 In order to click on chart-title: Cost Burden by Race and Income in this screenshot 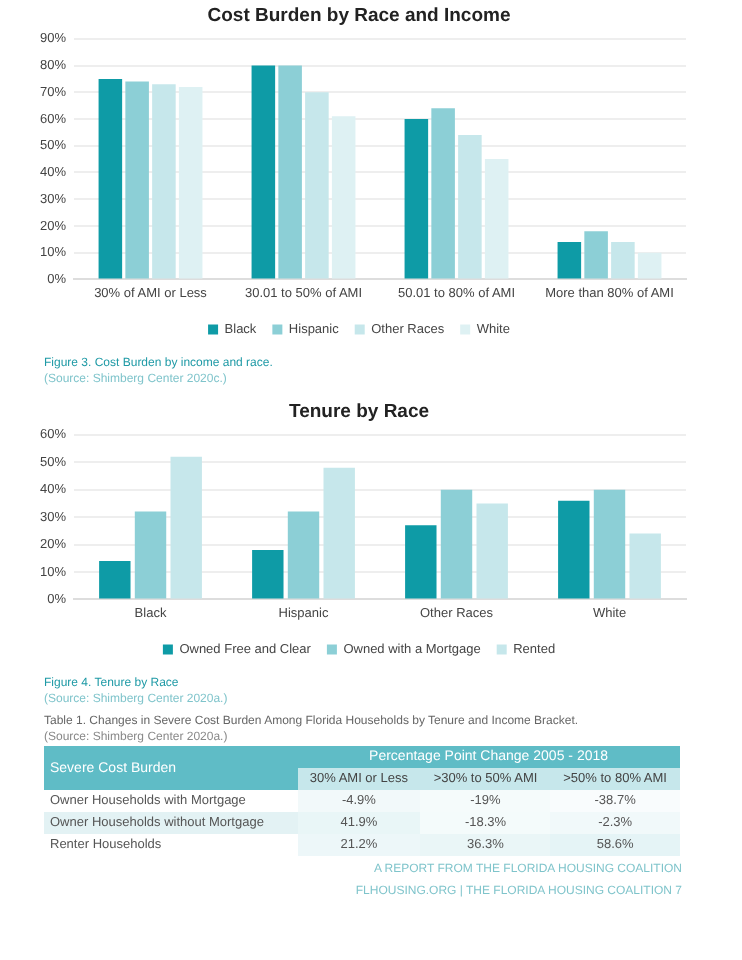, I will do `click(359, 15)`.